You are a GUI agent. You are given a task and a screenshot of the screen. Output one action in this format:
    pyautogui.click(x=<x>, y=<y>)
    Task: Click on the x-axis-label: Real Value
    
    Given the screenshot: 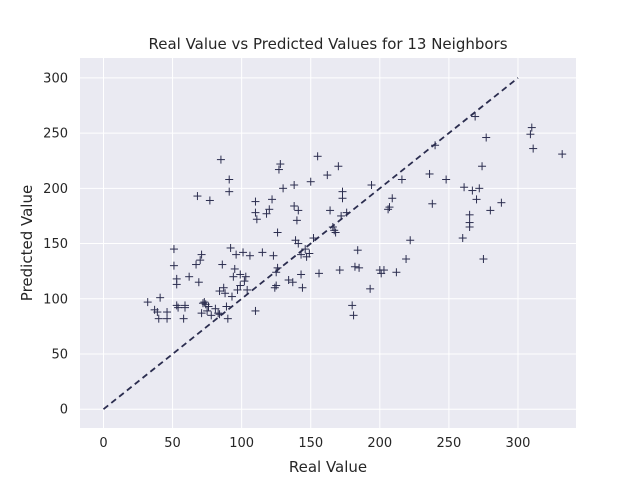 What is the action you would take?
    pyautogui.click(x=328, y=467)
    